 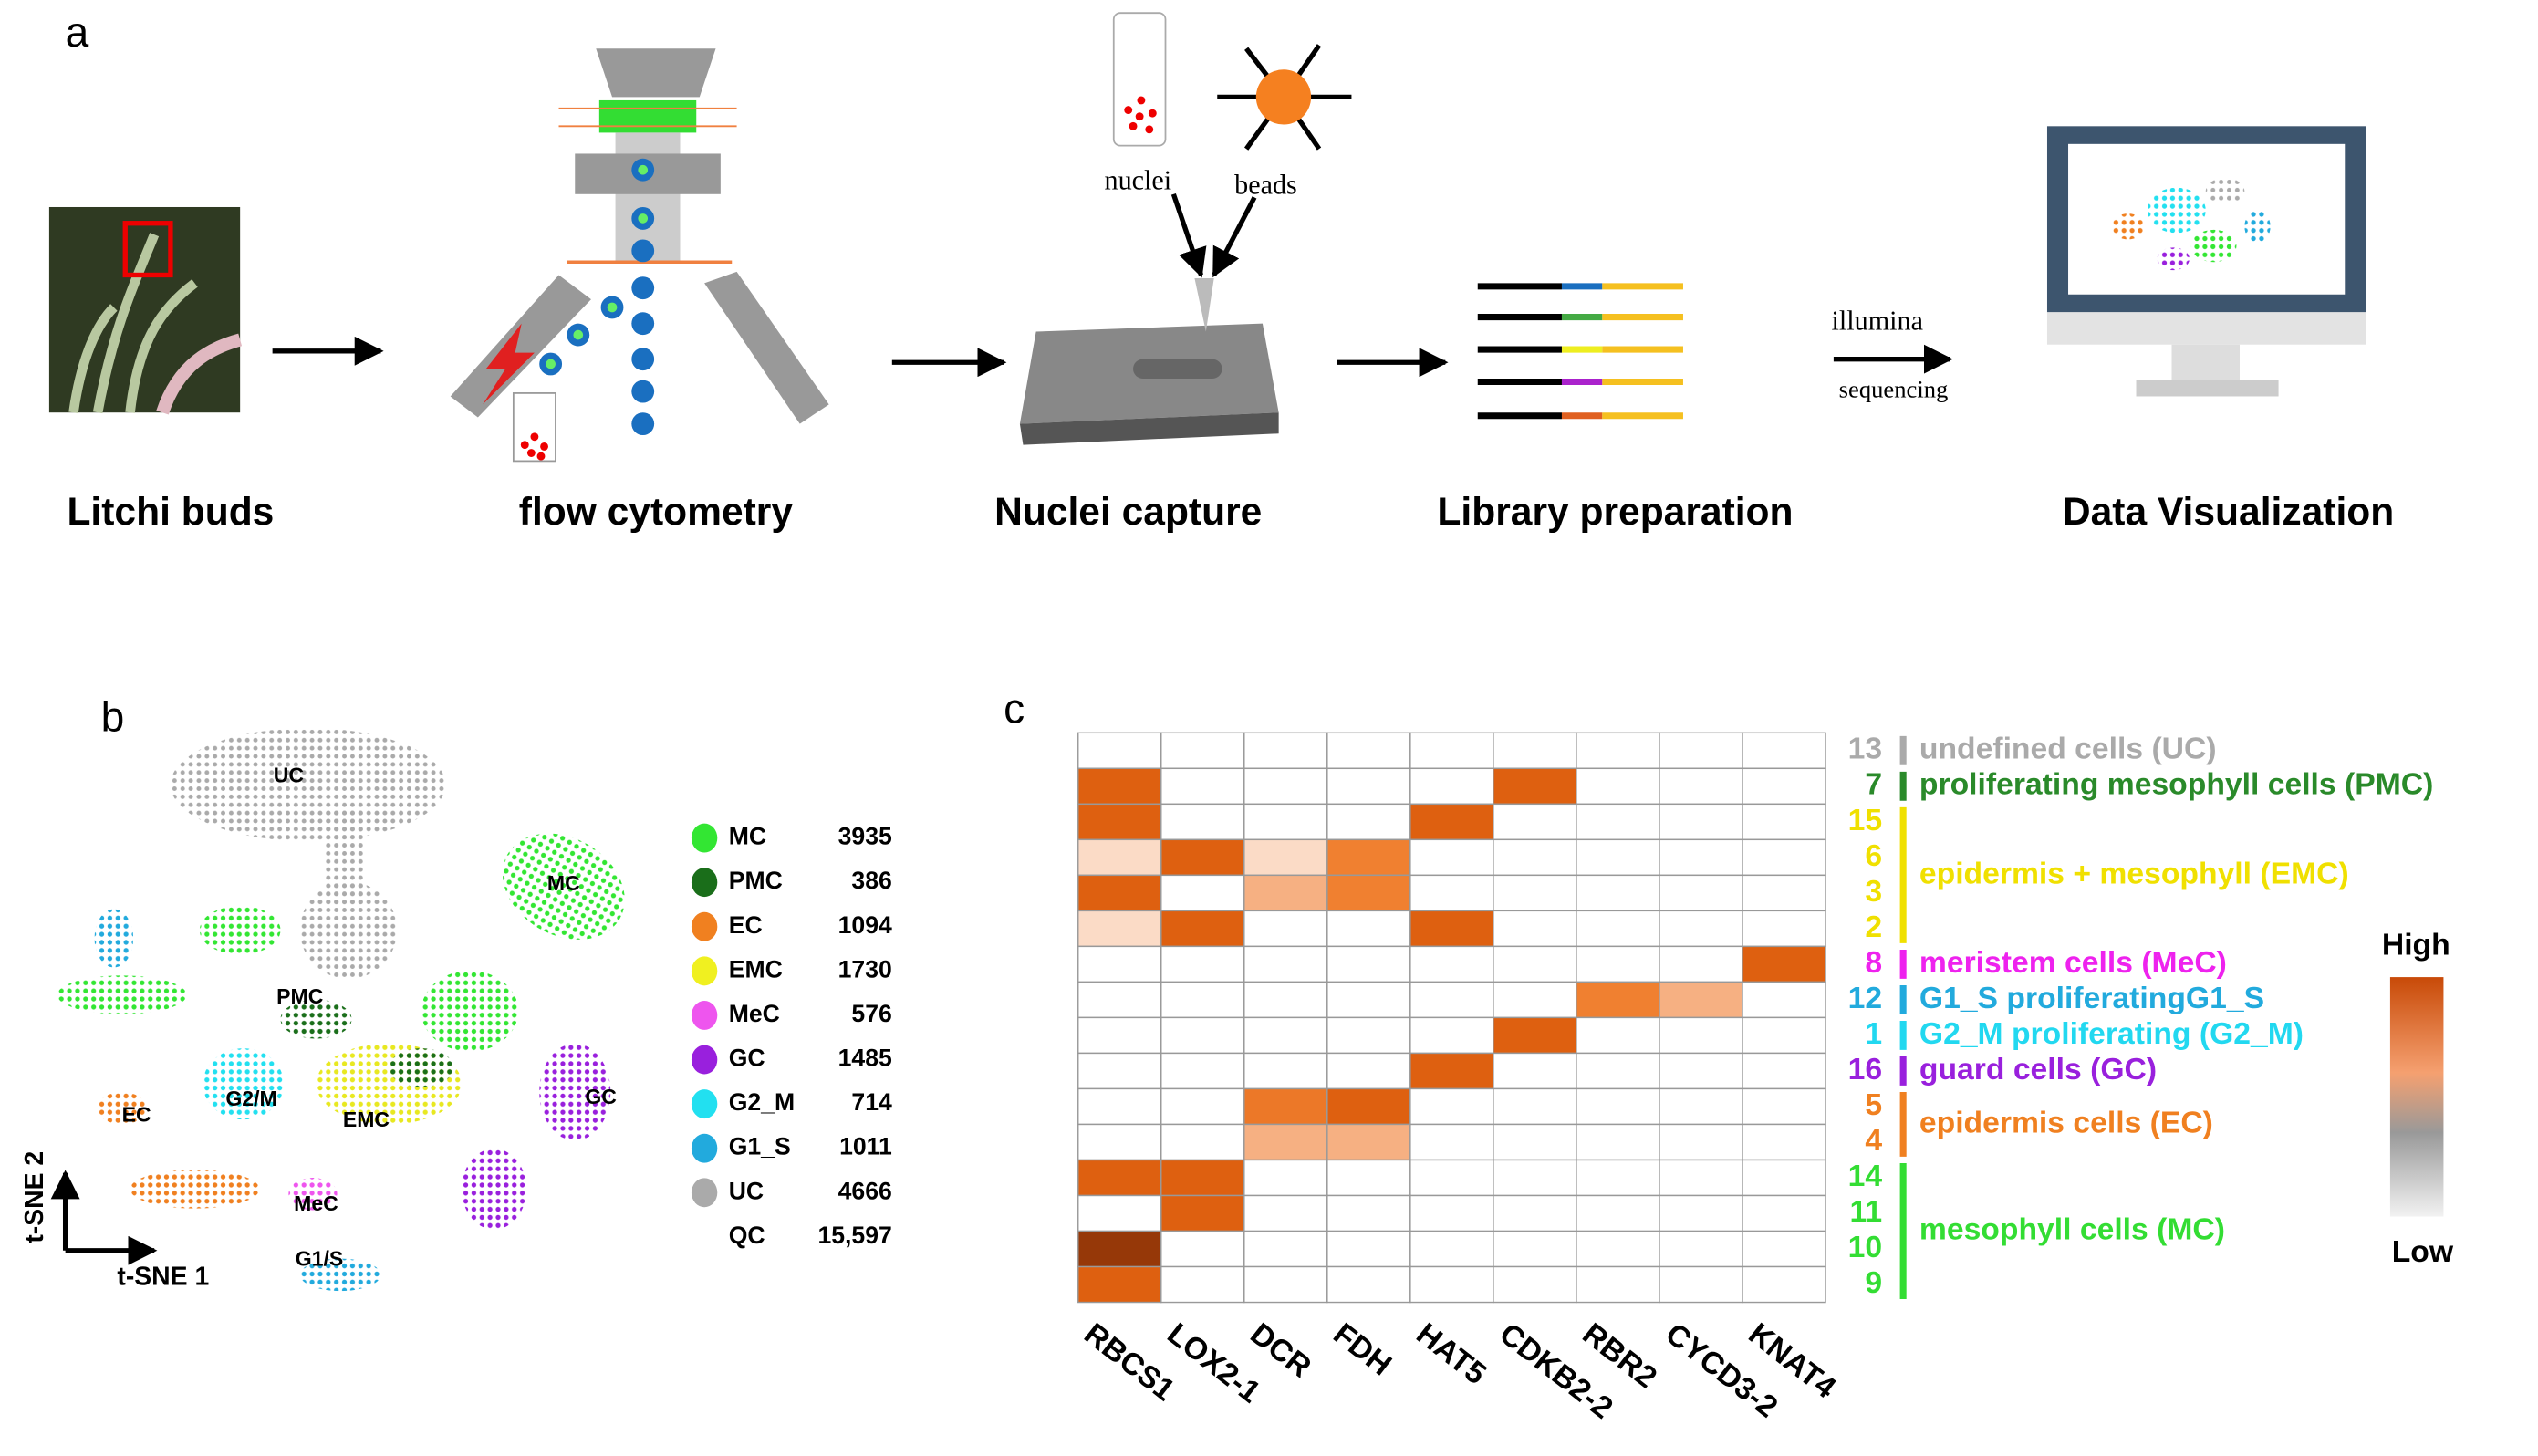 I want to click on cluster-label: PMC, so click(x=300, y=996).